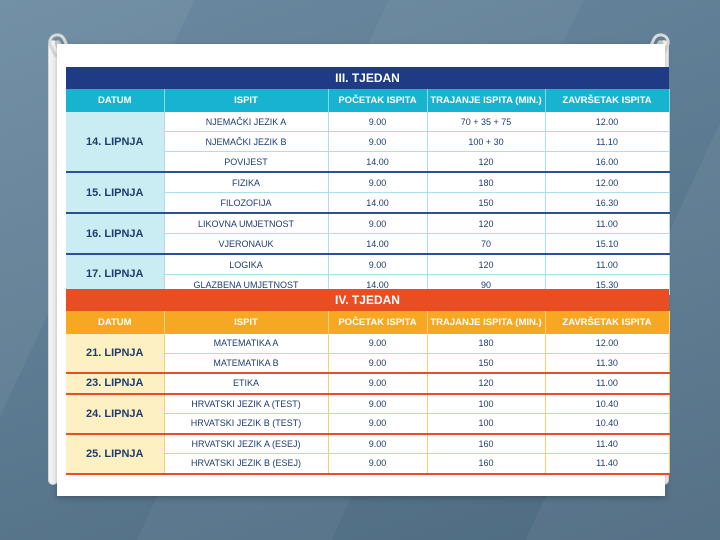  I want to click on table-row: POVIJEST 14.00 120 16.00, so click(368, 162).